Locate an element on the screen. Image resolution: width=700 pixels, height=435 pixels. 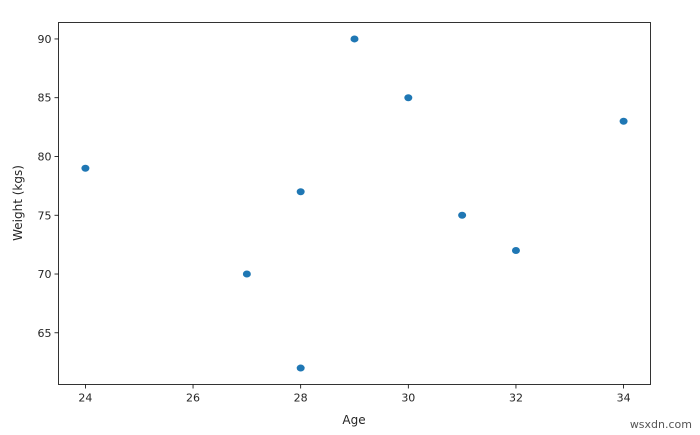
x-tick-label: 24 is located at coordinates (85, 398).